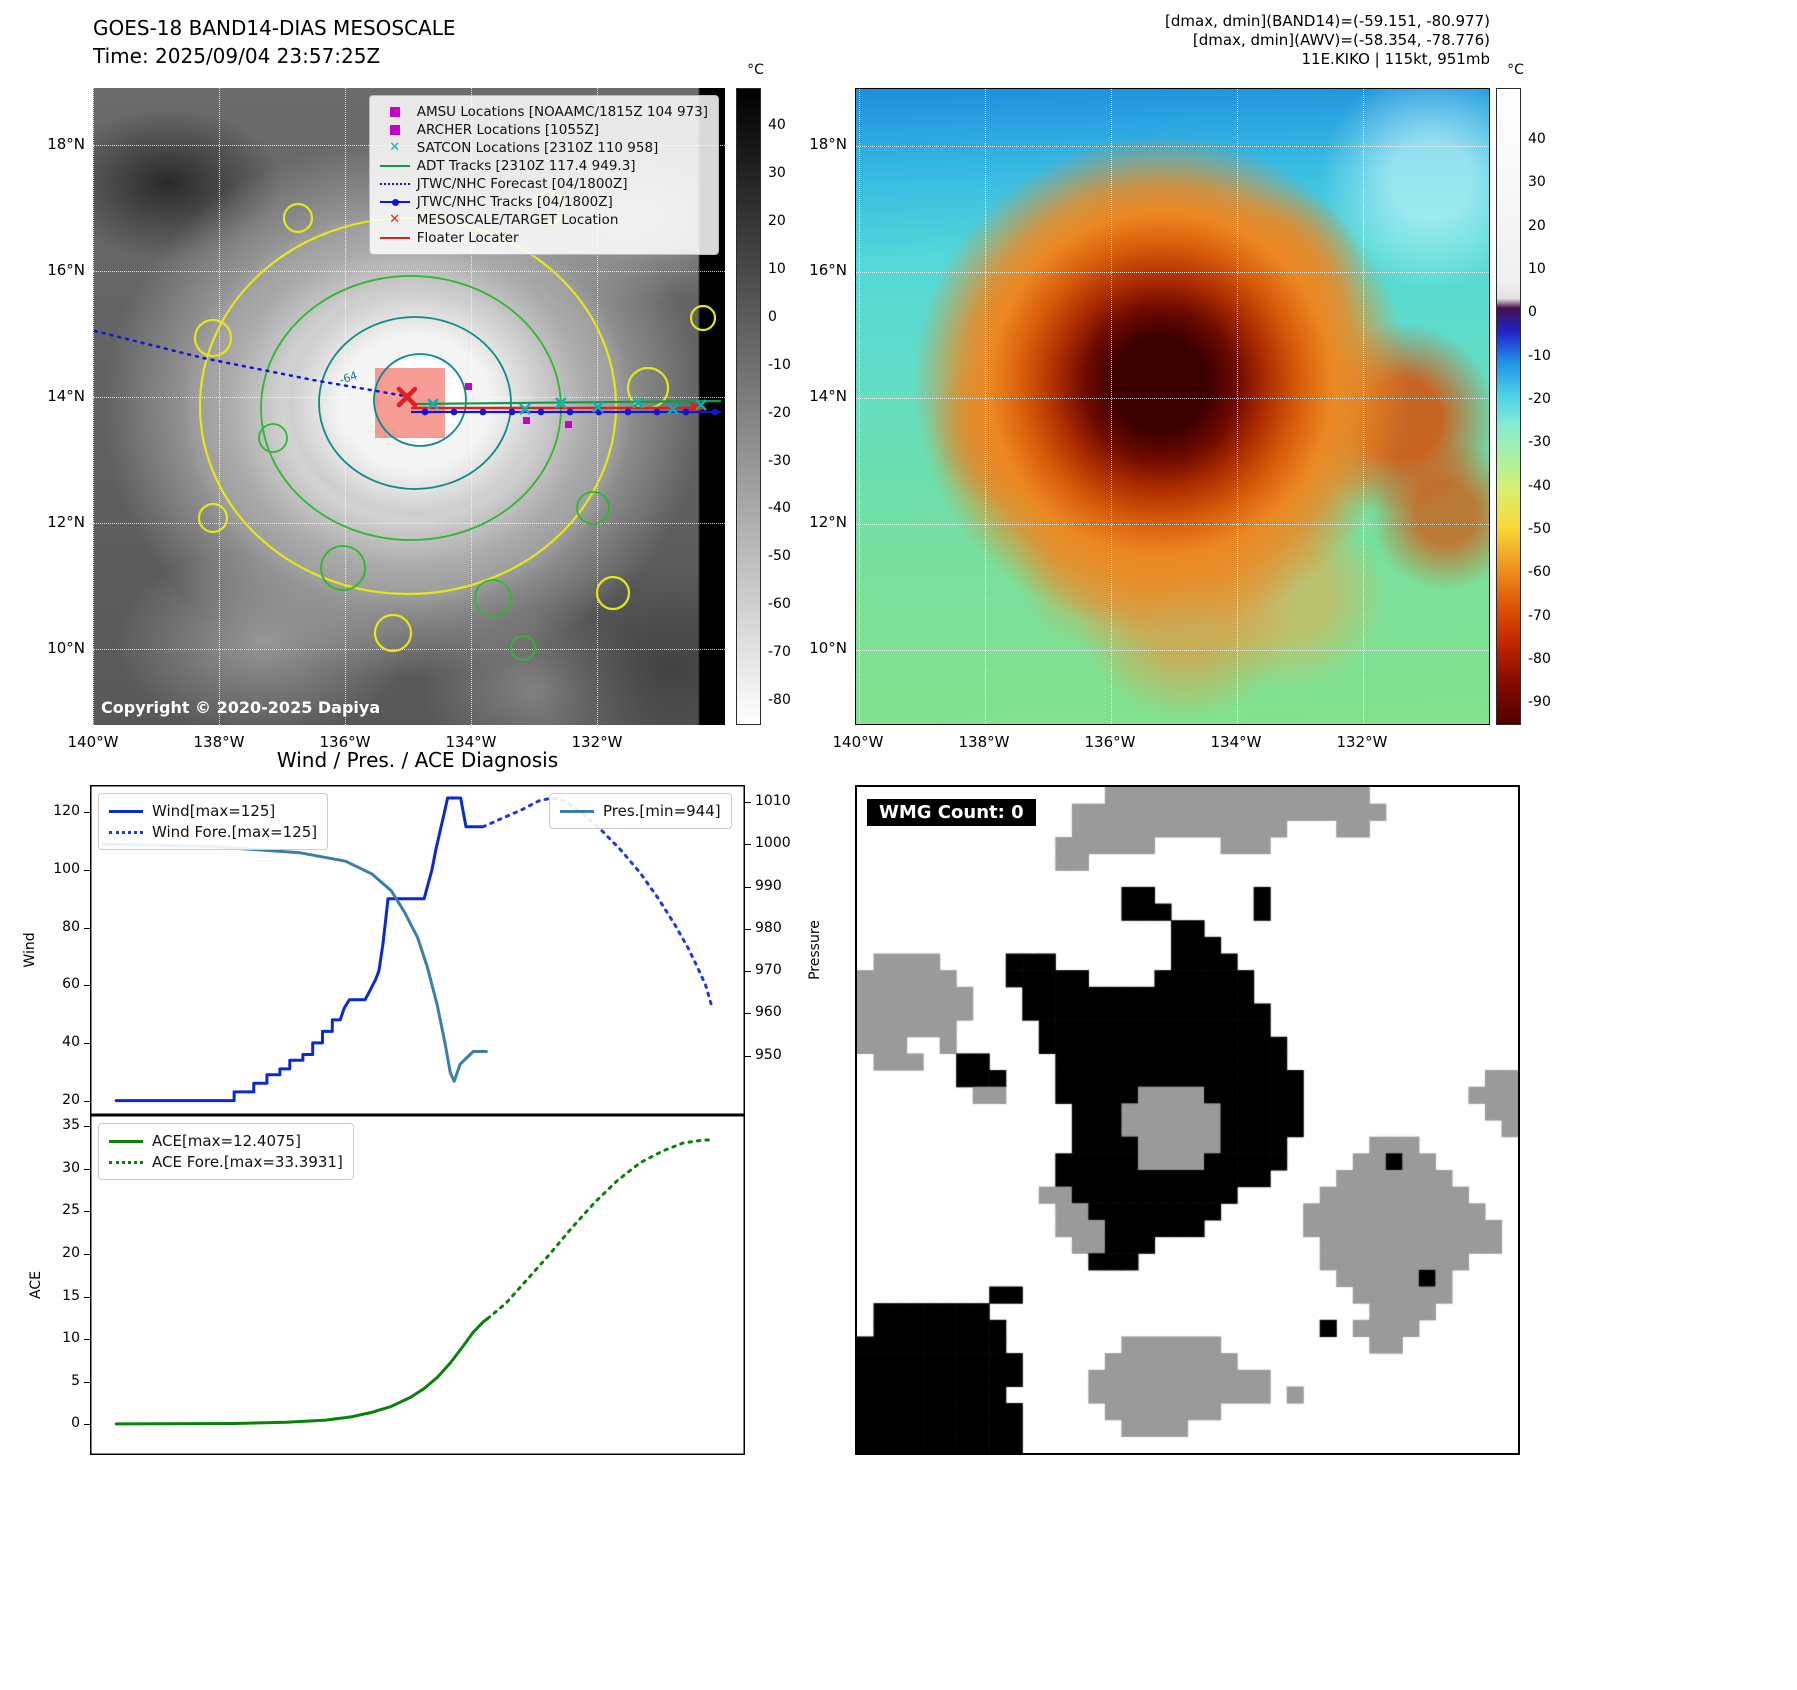  What do you see at coordinates (471, 742) in the screenshot?
I see `lon-tick-label: 134°W` at bounding box center [471, 742].